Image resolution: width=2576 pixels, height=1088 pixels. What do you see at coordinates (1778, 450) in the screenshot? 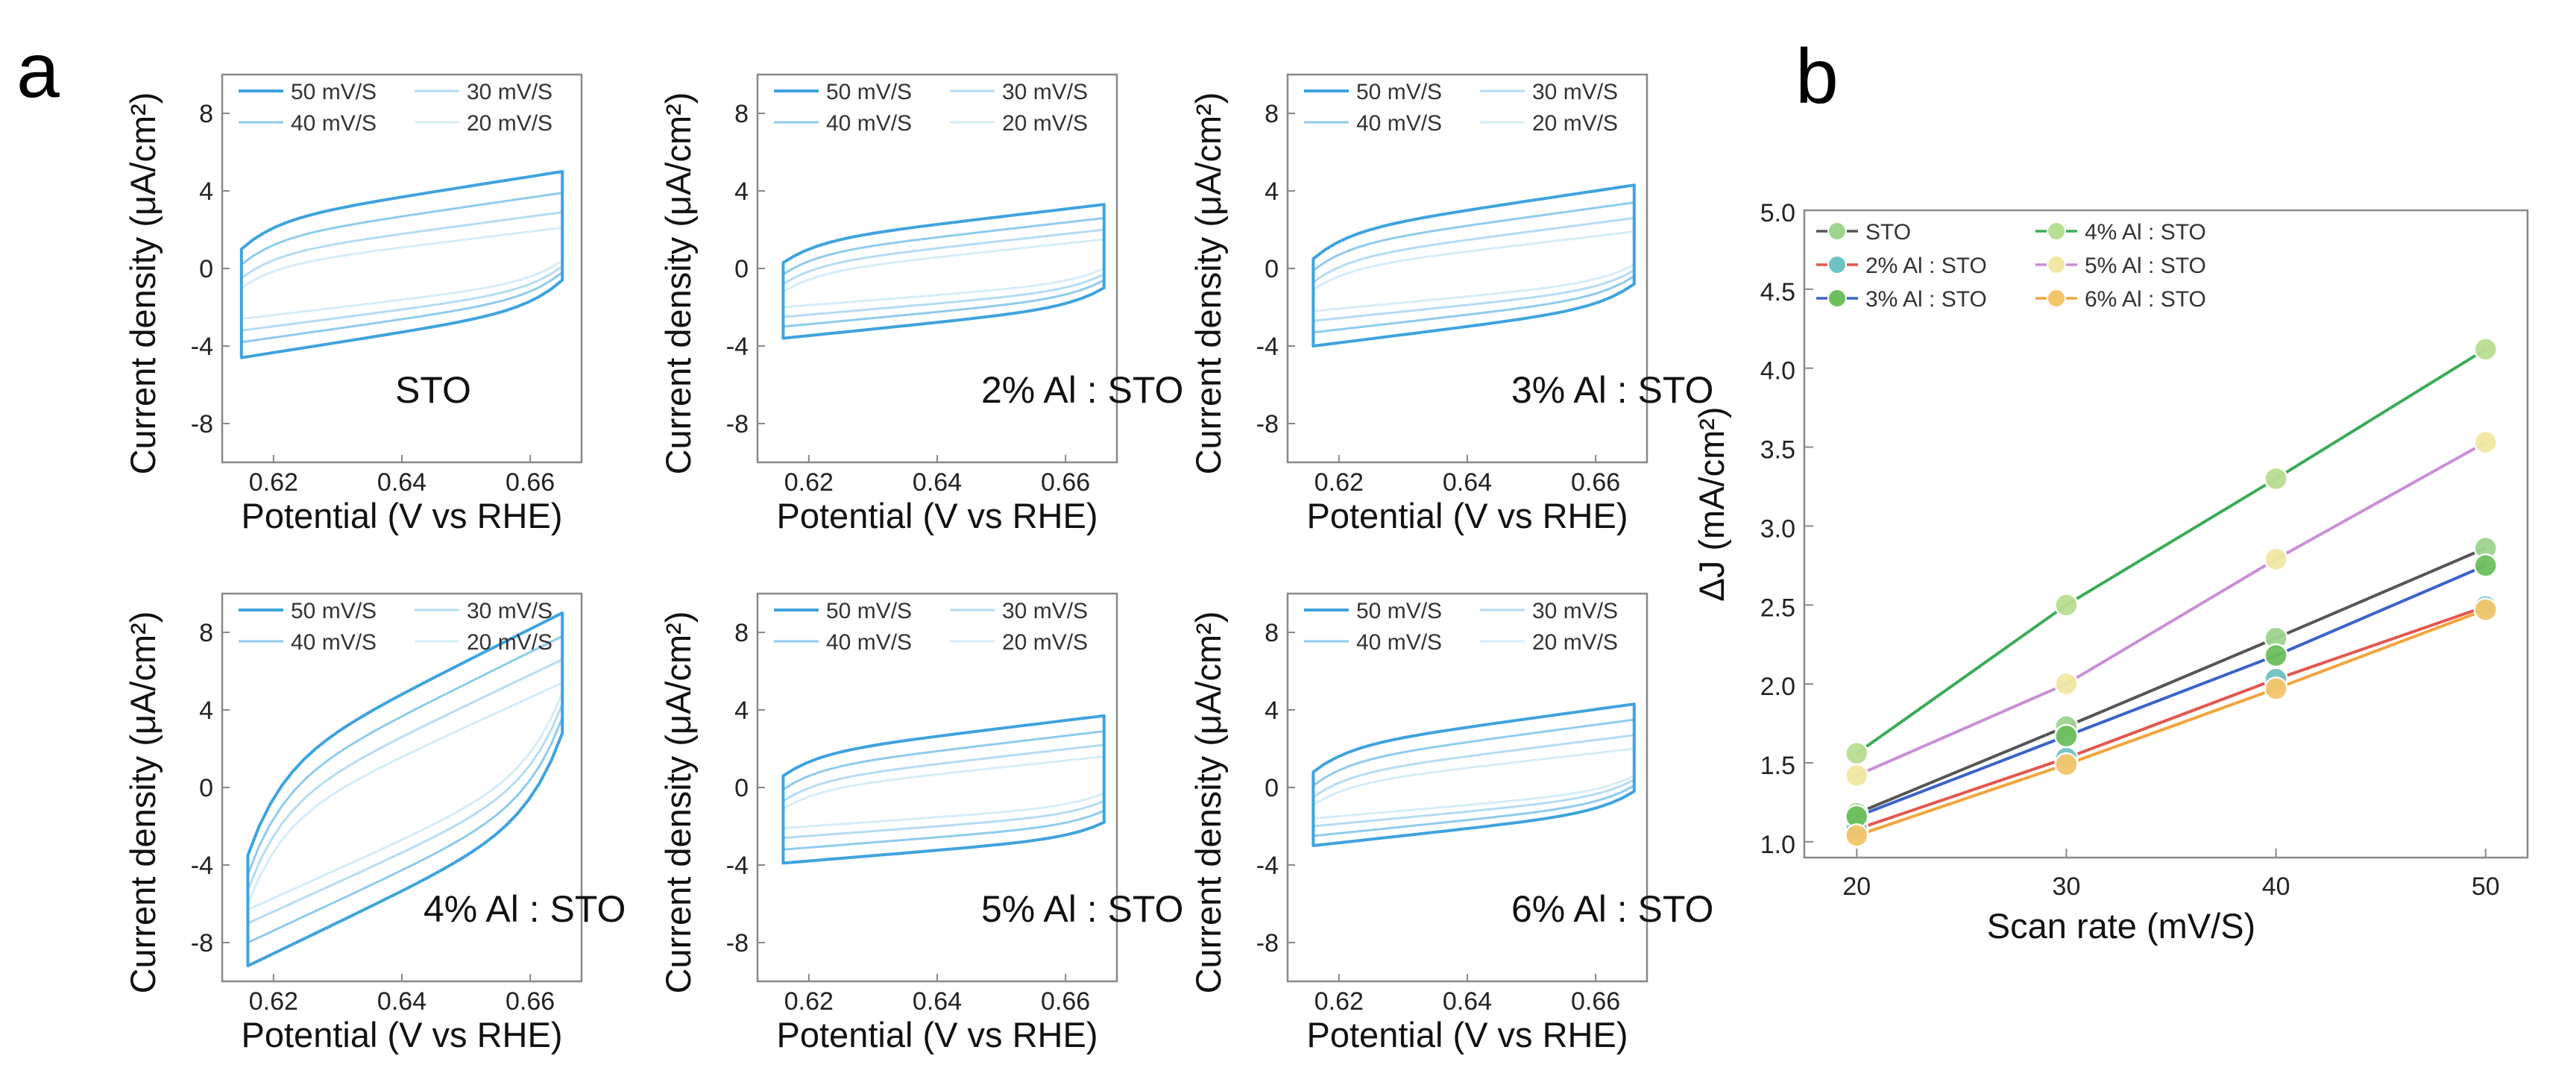
I see `y-tick-label: 3.5` at bounding box center [1778, 450].